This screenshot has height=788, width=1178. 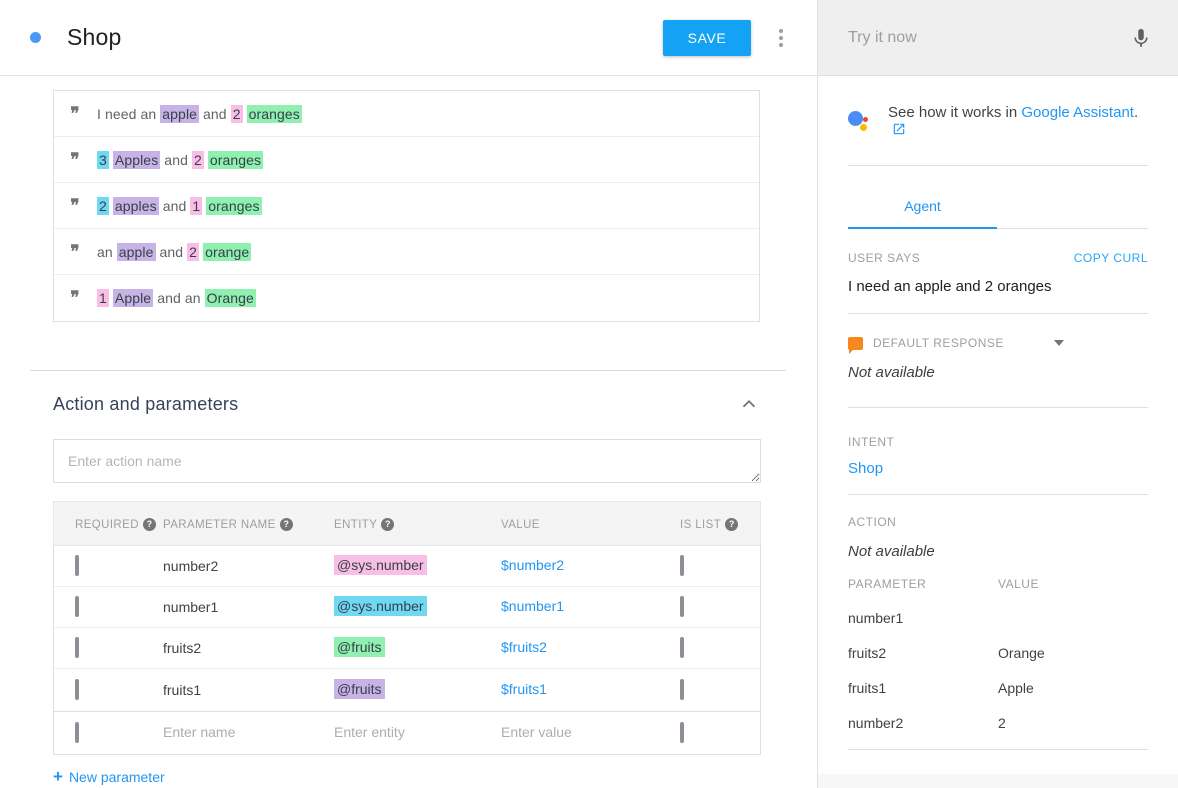 I want to click on intent-block: INTENT Shop, so click(x=998, y=451).